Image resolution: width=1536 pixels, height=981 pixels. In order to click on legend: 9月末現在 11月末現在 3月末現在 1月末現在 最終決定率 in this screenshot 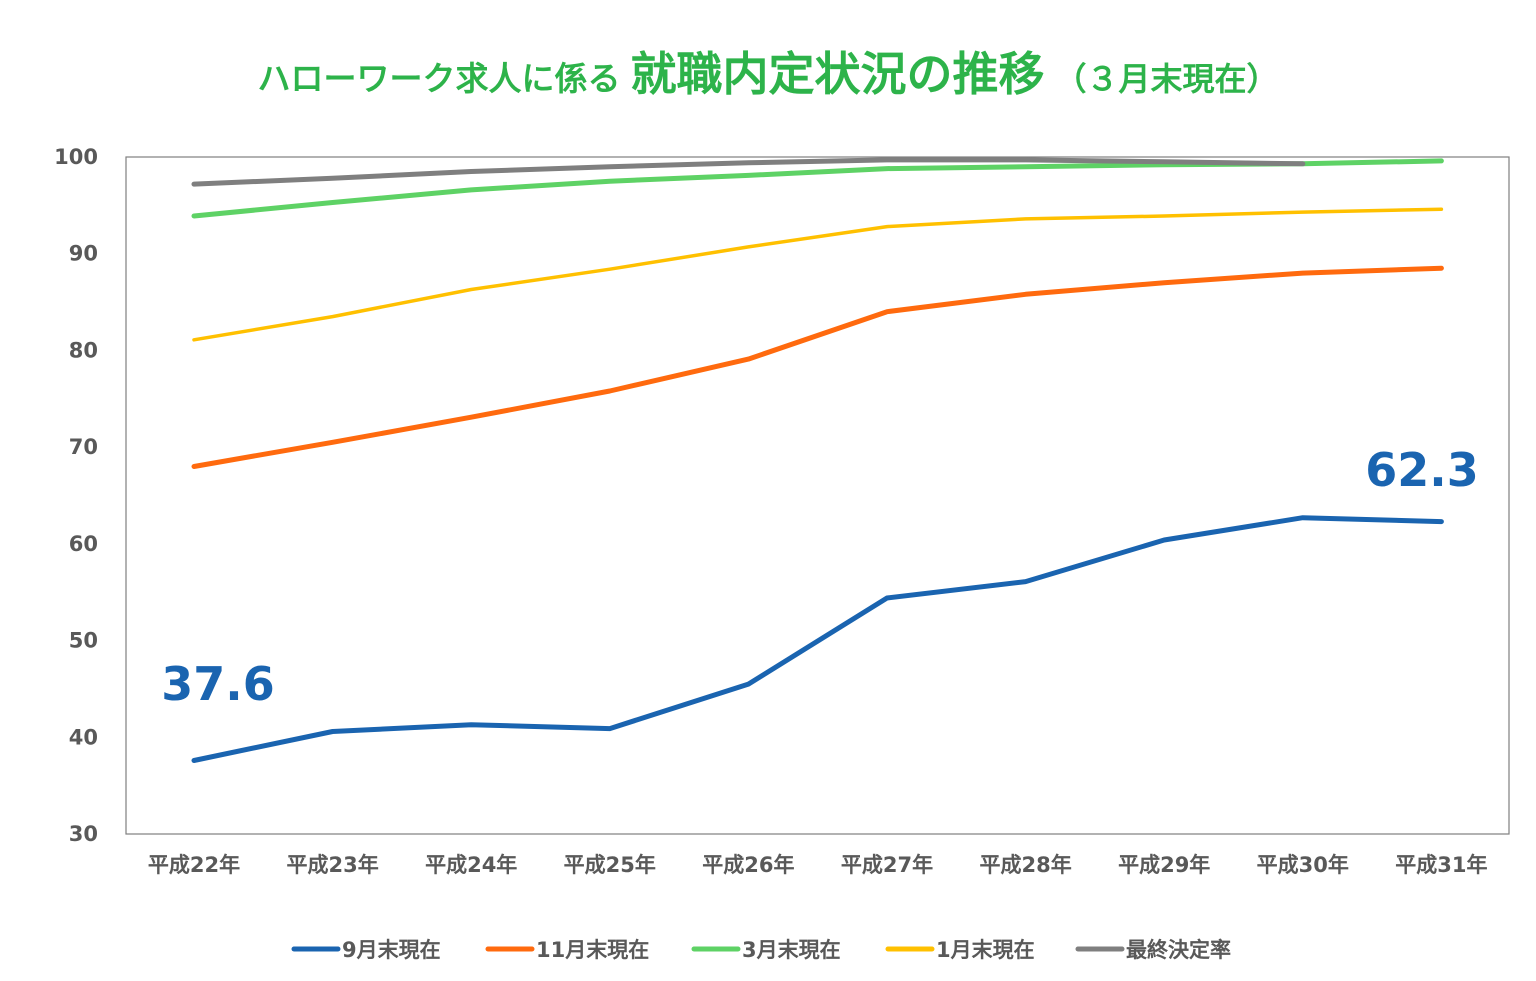, I will do `click(761, 950)`.